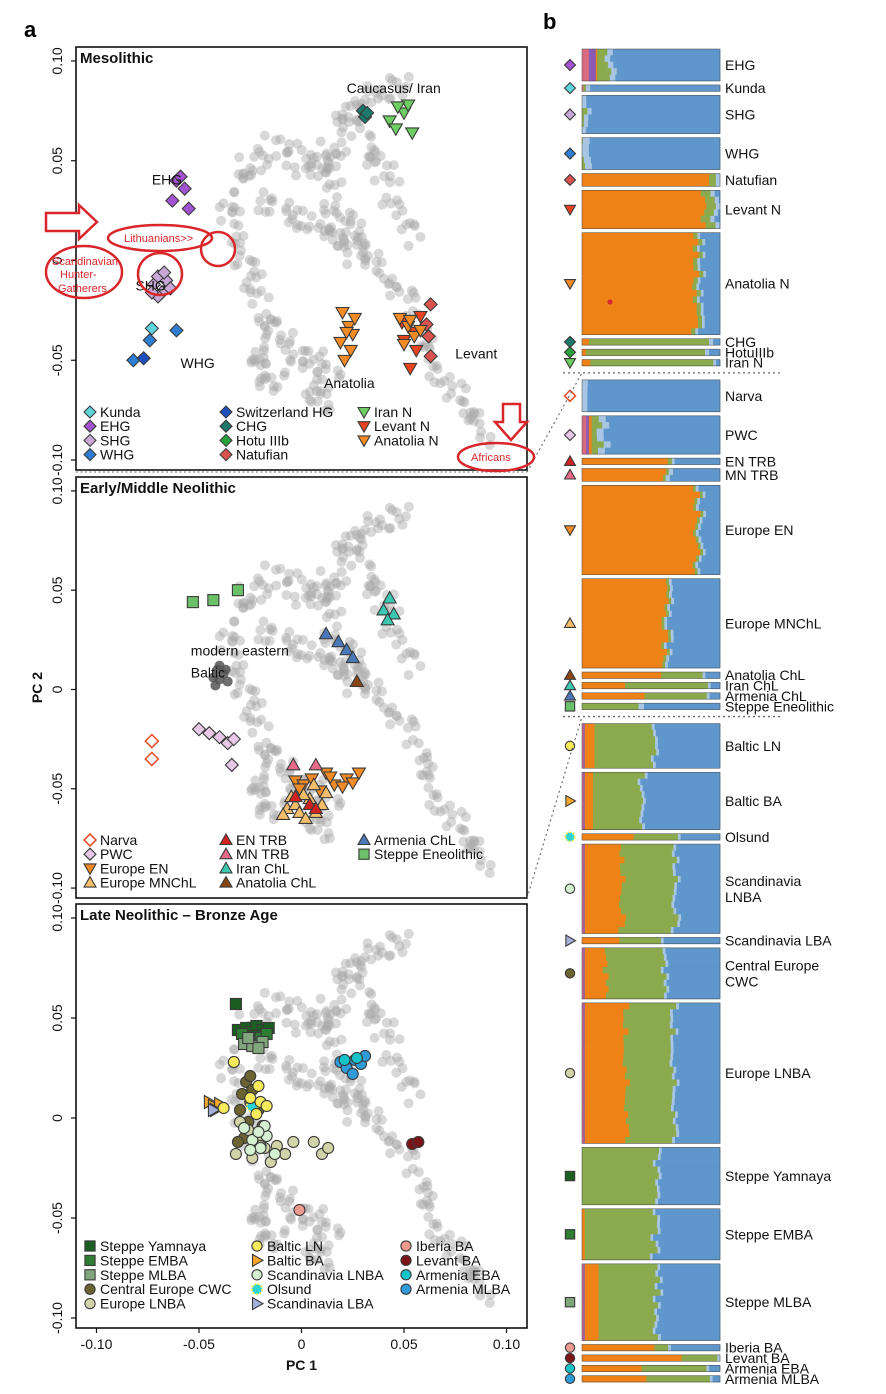 This screenshot has height=1394, width=886. What do you see at coordinates (406, 1260) in the screenshot?
I see `legend-marker-levant-ba` at bounding box center [406, 1260].